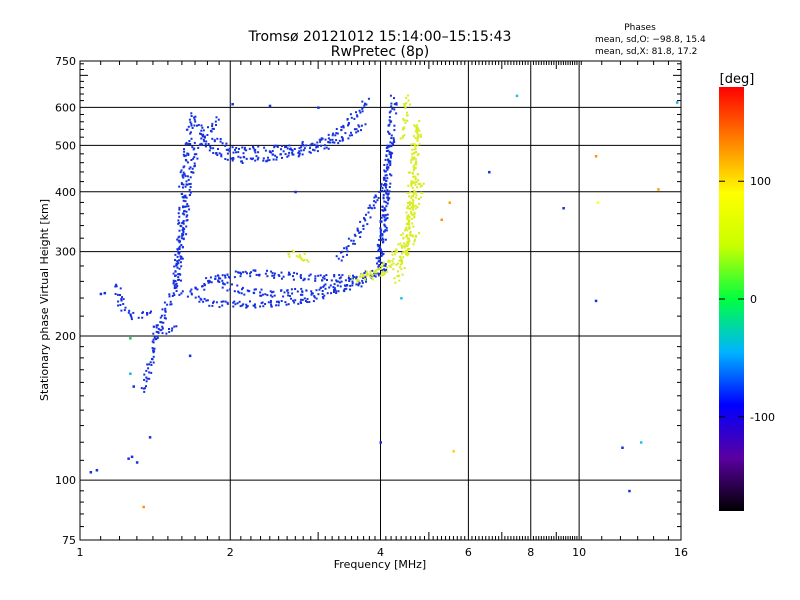 The image size is (800, 600). I want to click on stats-x-mode: mean, sd,X: 81.8, 17.2, so click(646, 52).